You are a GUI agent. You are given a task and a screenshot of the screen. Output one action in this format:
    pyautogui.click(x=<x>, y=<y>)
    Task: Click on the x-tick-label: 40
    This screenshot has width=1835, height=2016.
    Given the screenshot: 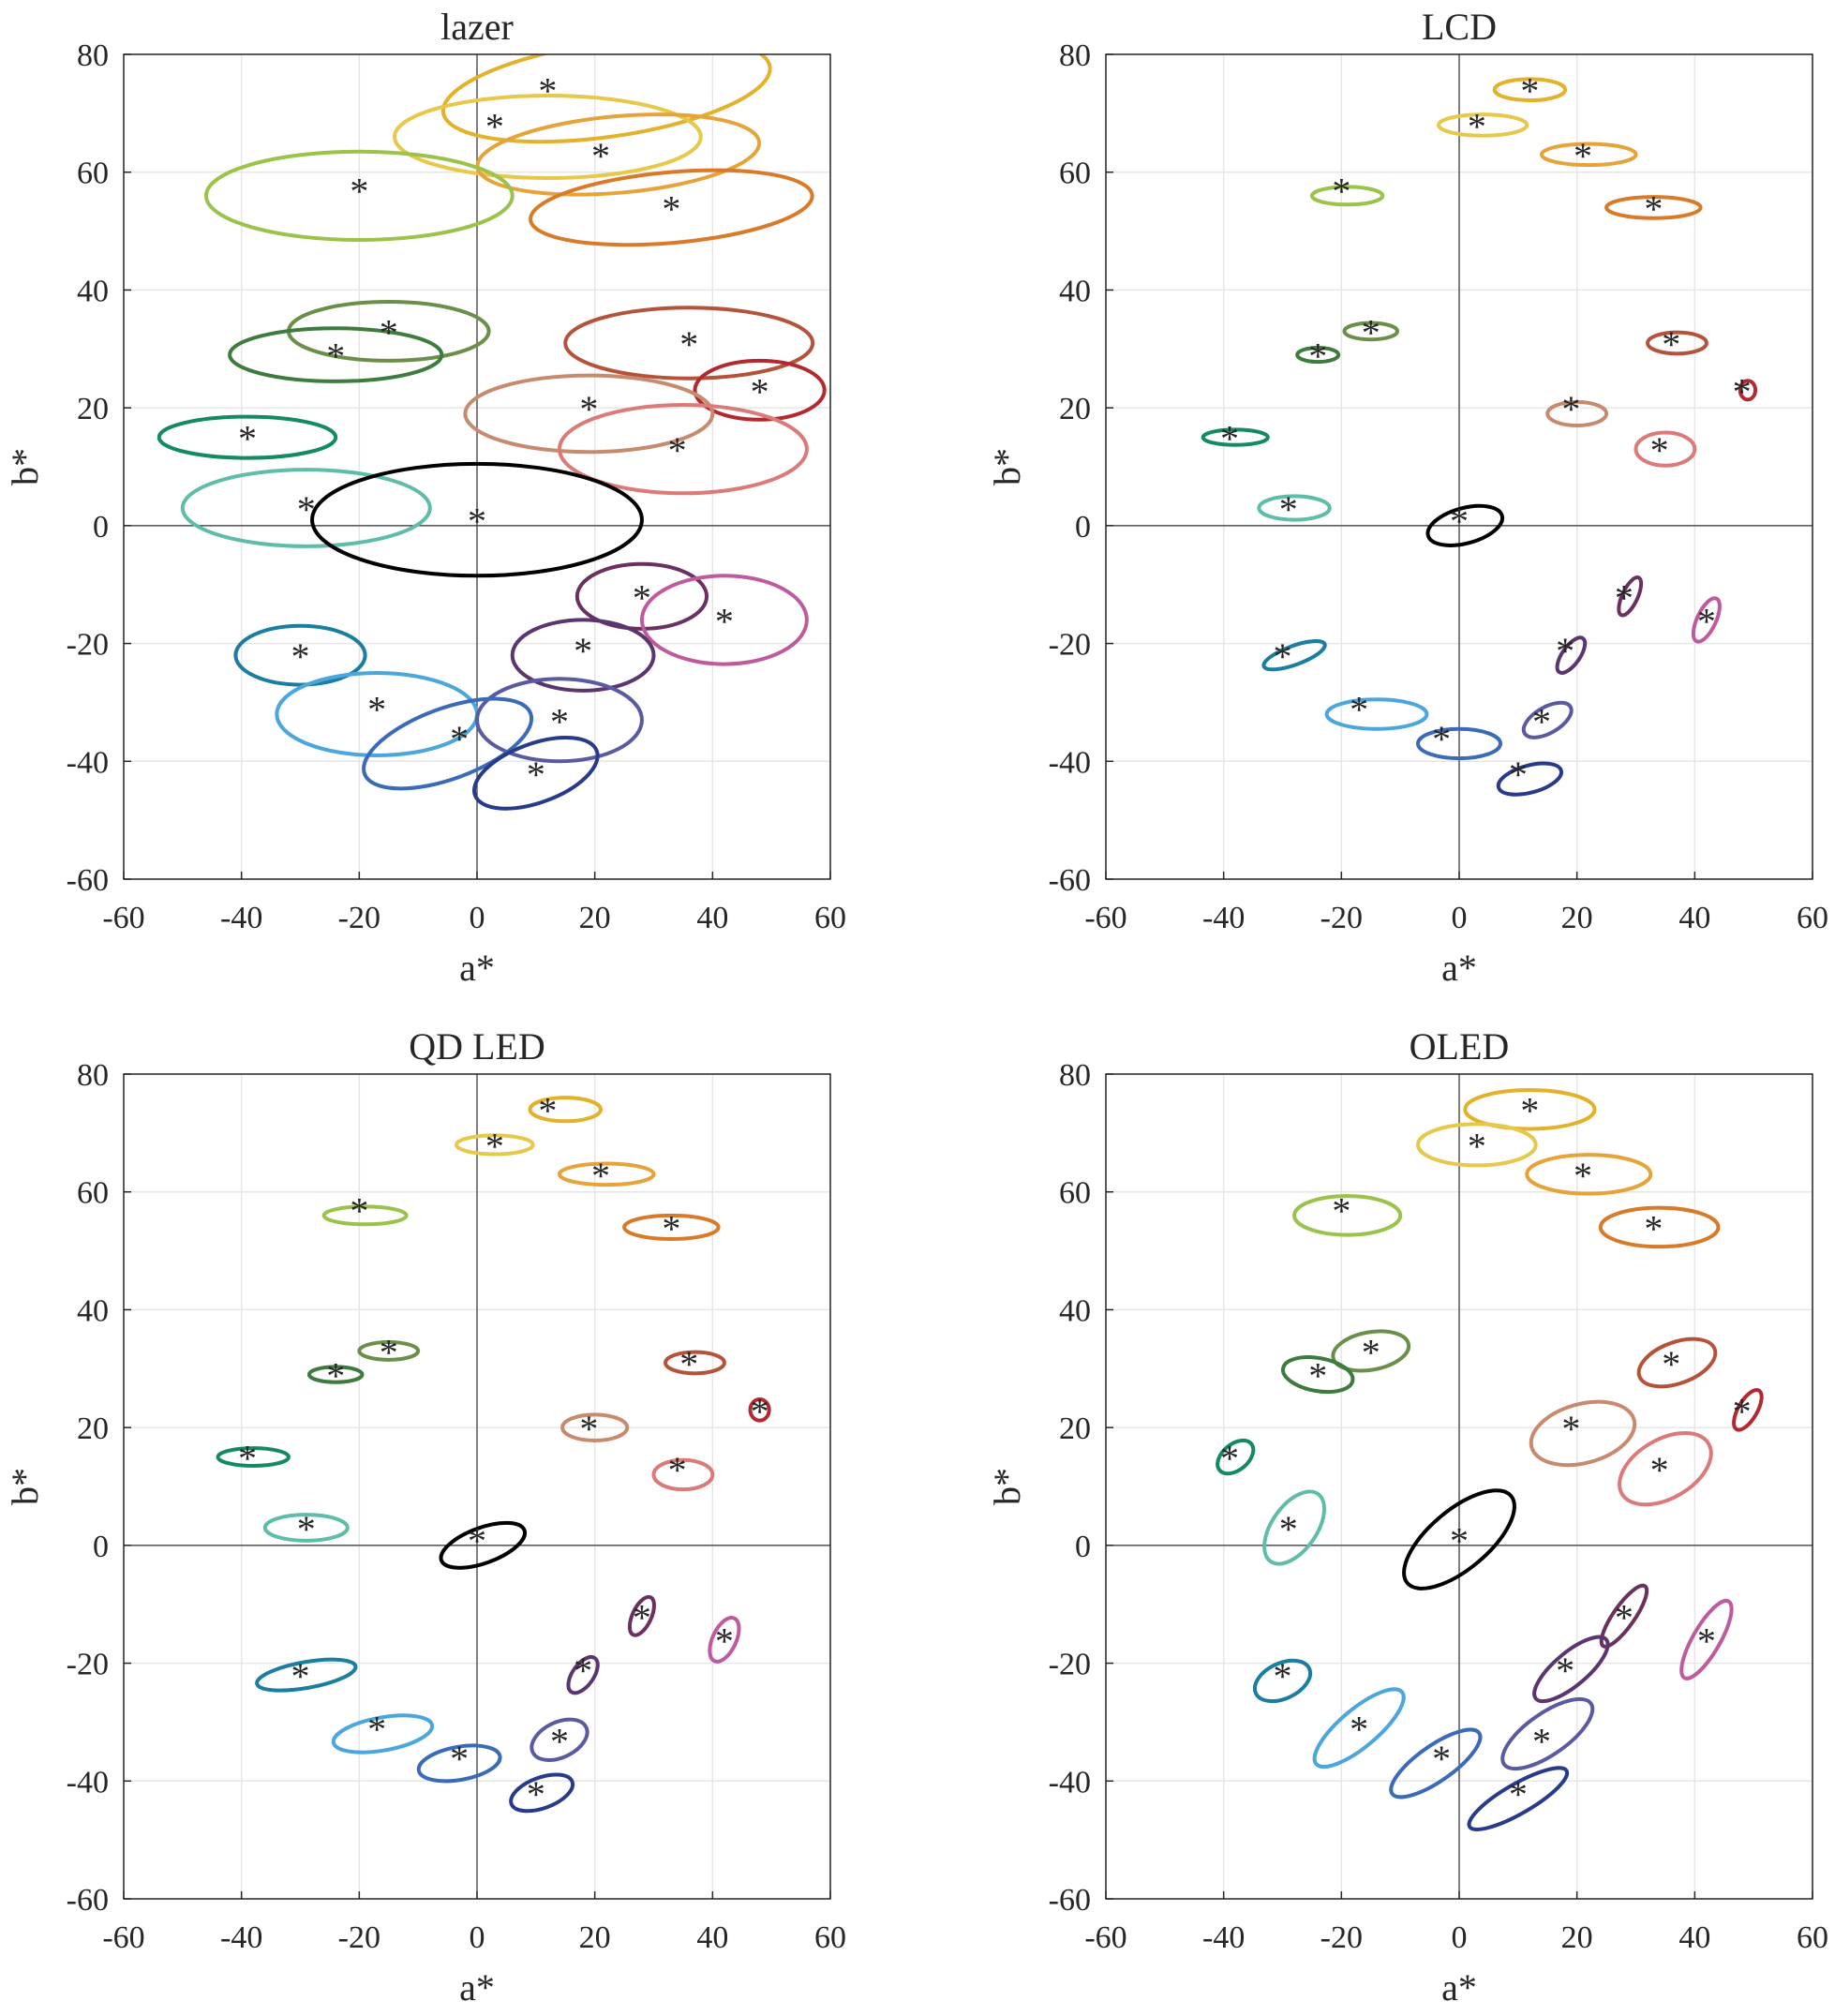 What is the action you would take?
    pyautogui.click(x=712, y=918)
    